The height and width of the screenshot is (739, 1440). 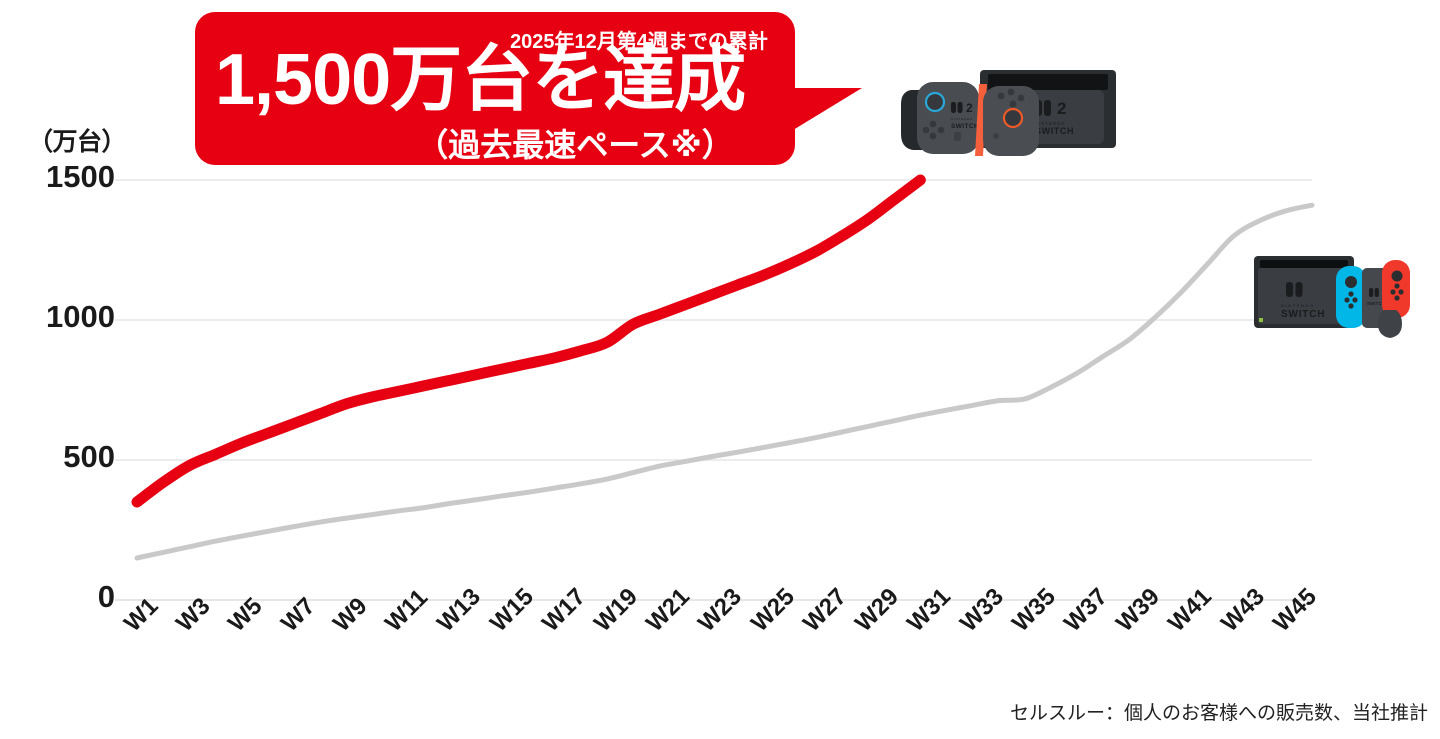 What do you see at coordinates (639, 42) in the screenshot?
I see `callout-subtitle: 2025年12月第4週までの累計` at bounding box center [639, 42].